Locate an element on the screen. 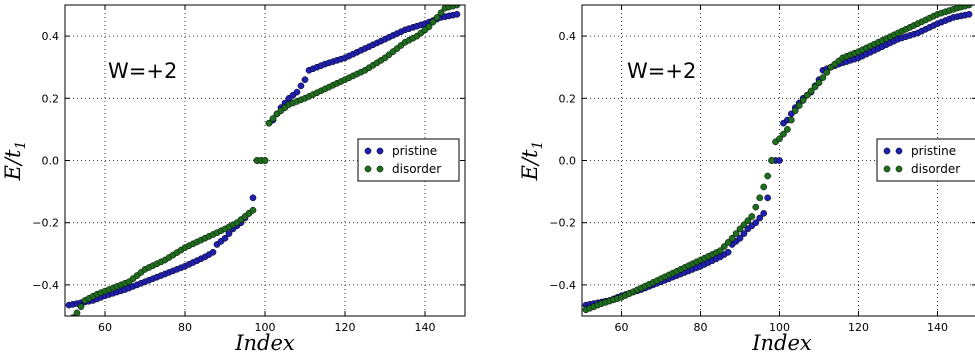 This screenshot has width=975, height=356. legend-label: disorder is located at coordinates (935, 169).